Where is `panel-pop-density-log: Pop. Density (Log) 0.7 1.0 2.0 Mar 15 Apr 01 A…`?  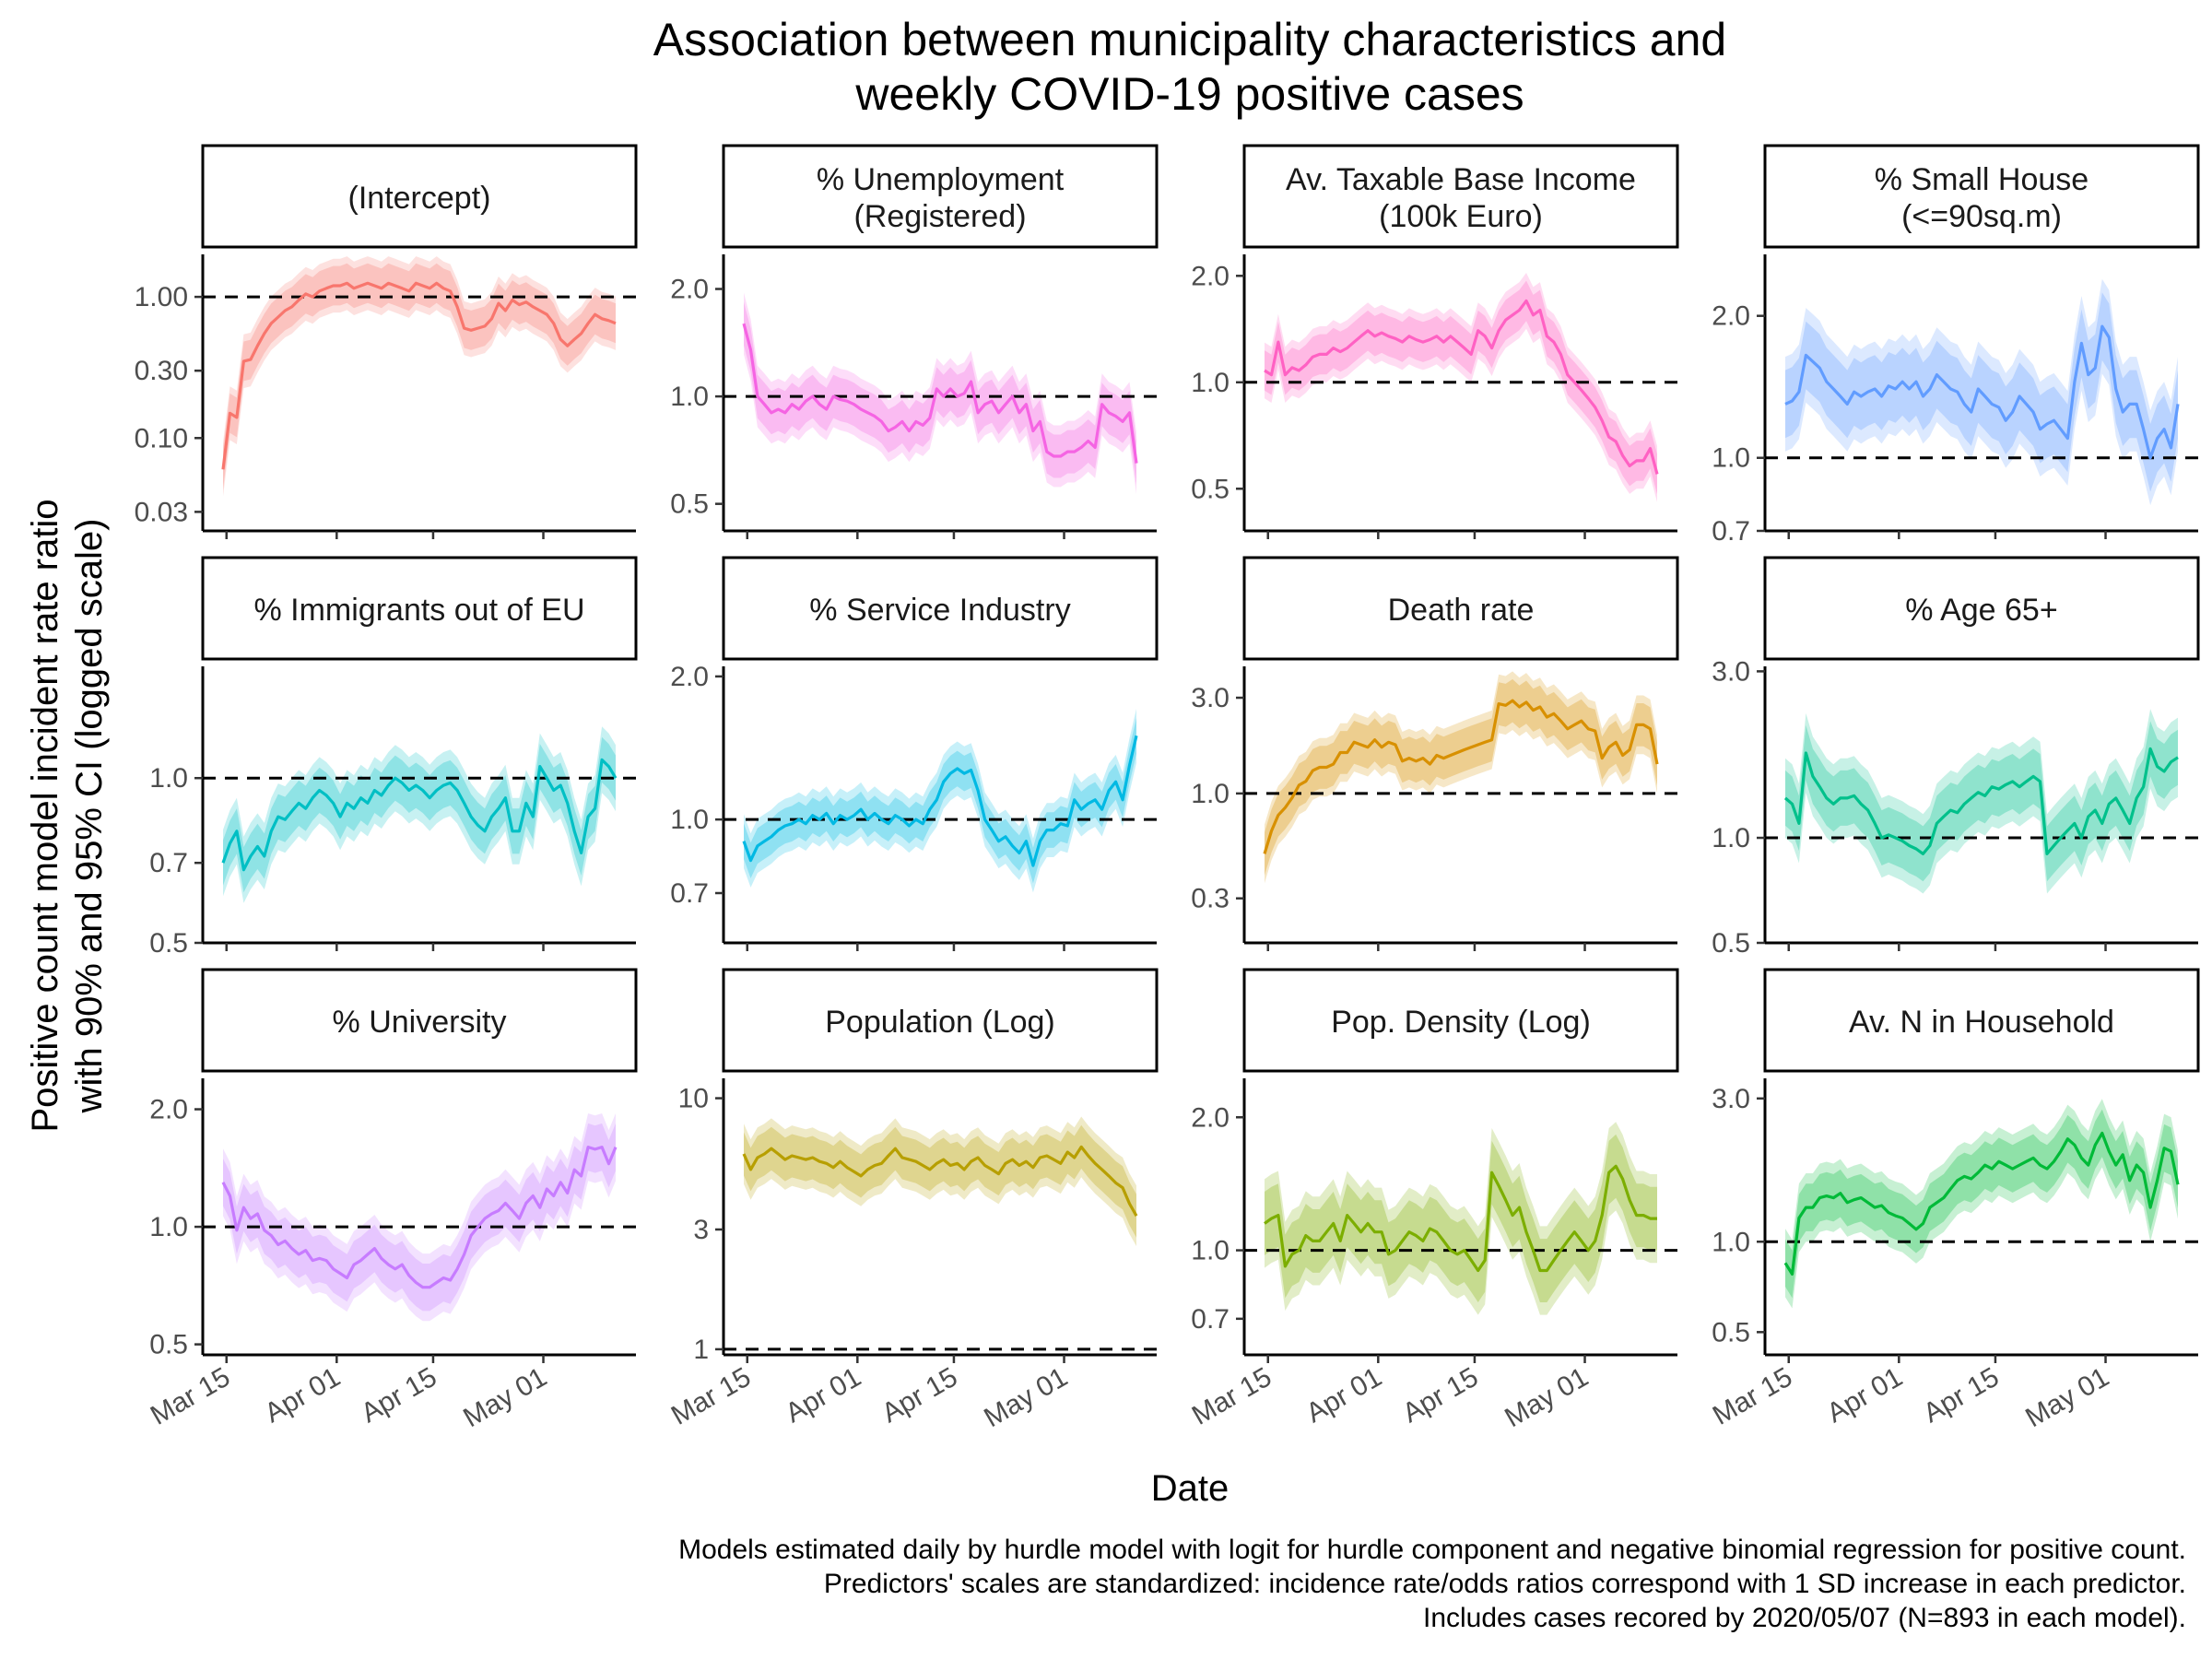
panel-pop-density-log: Pop. Density (Log) 0.7 1.0 2.0 Mar 15 Apr 01 A… is located at coordinates (1433, 1200).